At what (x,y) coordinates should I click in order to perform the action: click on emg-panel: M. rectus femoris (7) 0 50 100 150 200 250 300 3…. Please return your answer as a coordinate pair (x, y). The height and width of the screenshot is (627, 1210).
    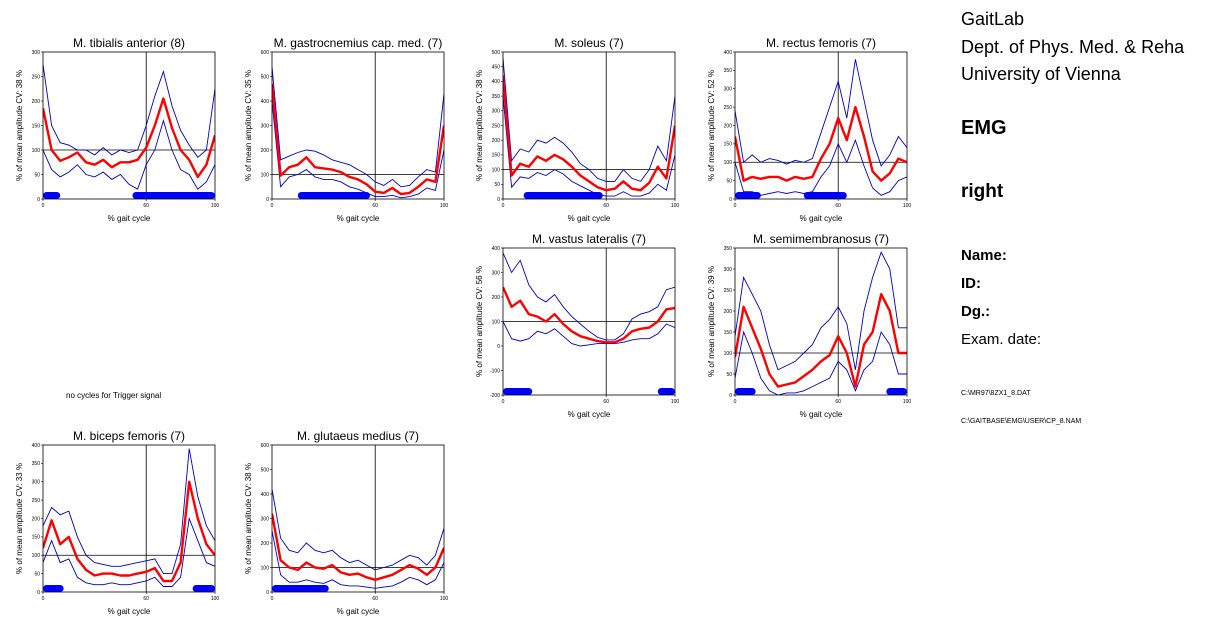
    Looking at the image, I should click on (821, 131).